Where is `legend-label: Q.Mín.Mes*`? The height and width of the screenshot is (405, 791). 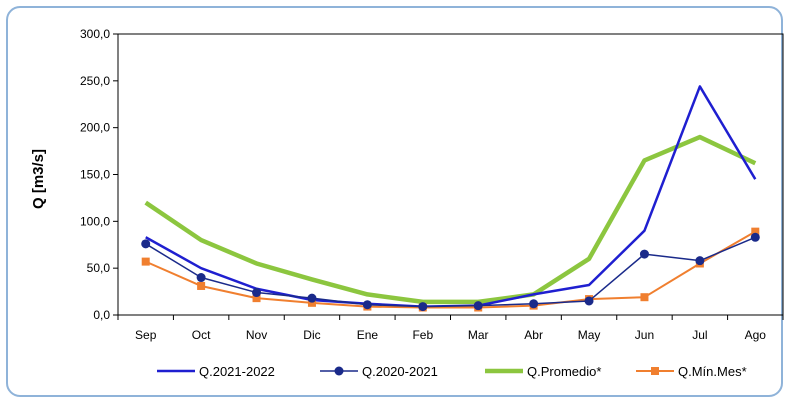 legend-label: Q.Mín.Mes* is located at coordinates (712, 371).